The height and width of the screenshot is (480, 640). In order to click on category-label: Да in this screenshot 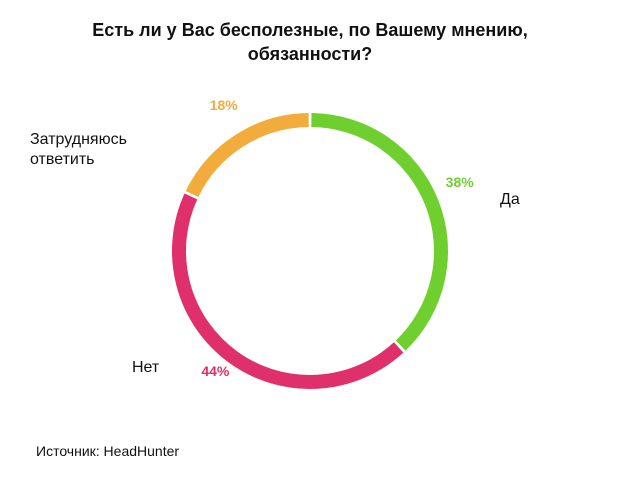, I will do `click(510, 199)`.